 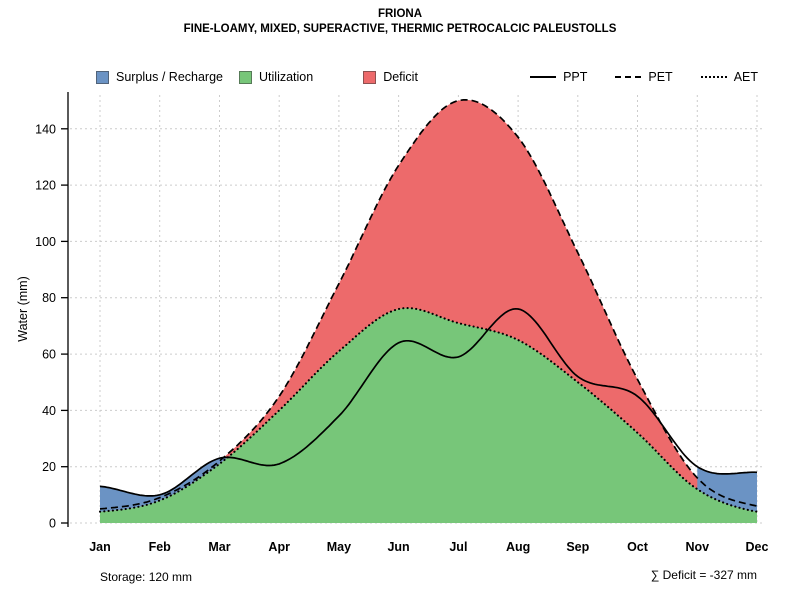 I want to click on y-tick-label: 120, so click(x=45, y=186).